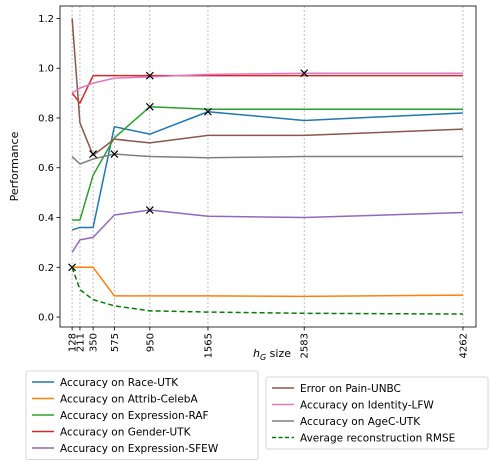 This screenshot has width=491, height=461. I want to click on x-tick-label: 211, so click(80, 342).